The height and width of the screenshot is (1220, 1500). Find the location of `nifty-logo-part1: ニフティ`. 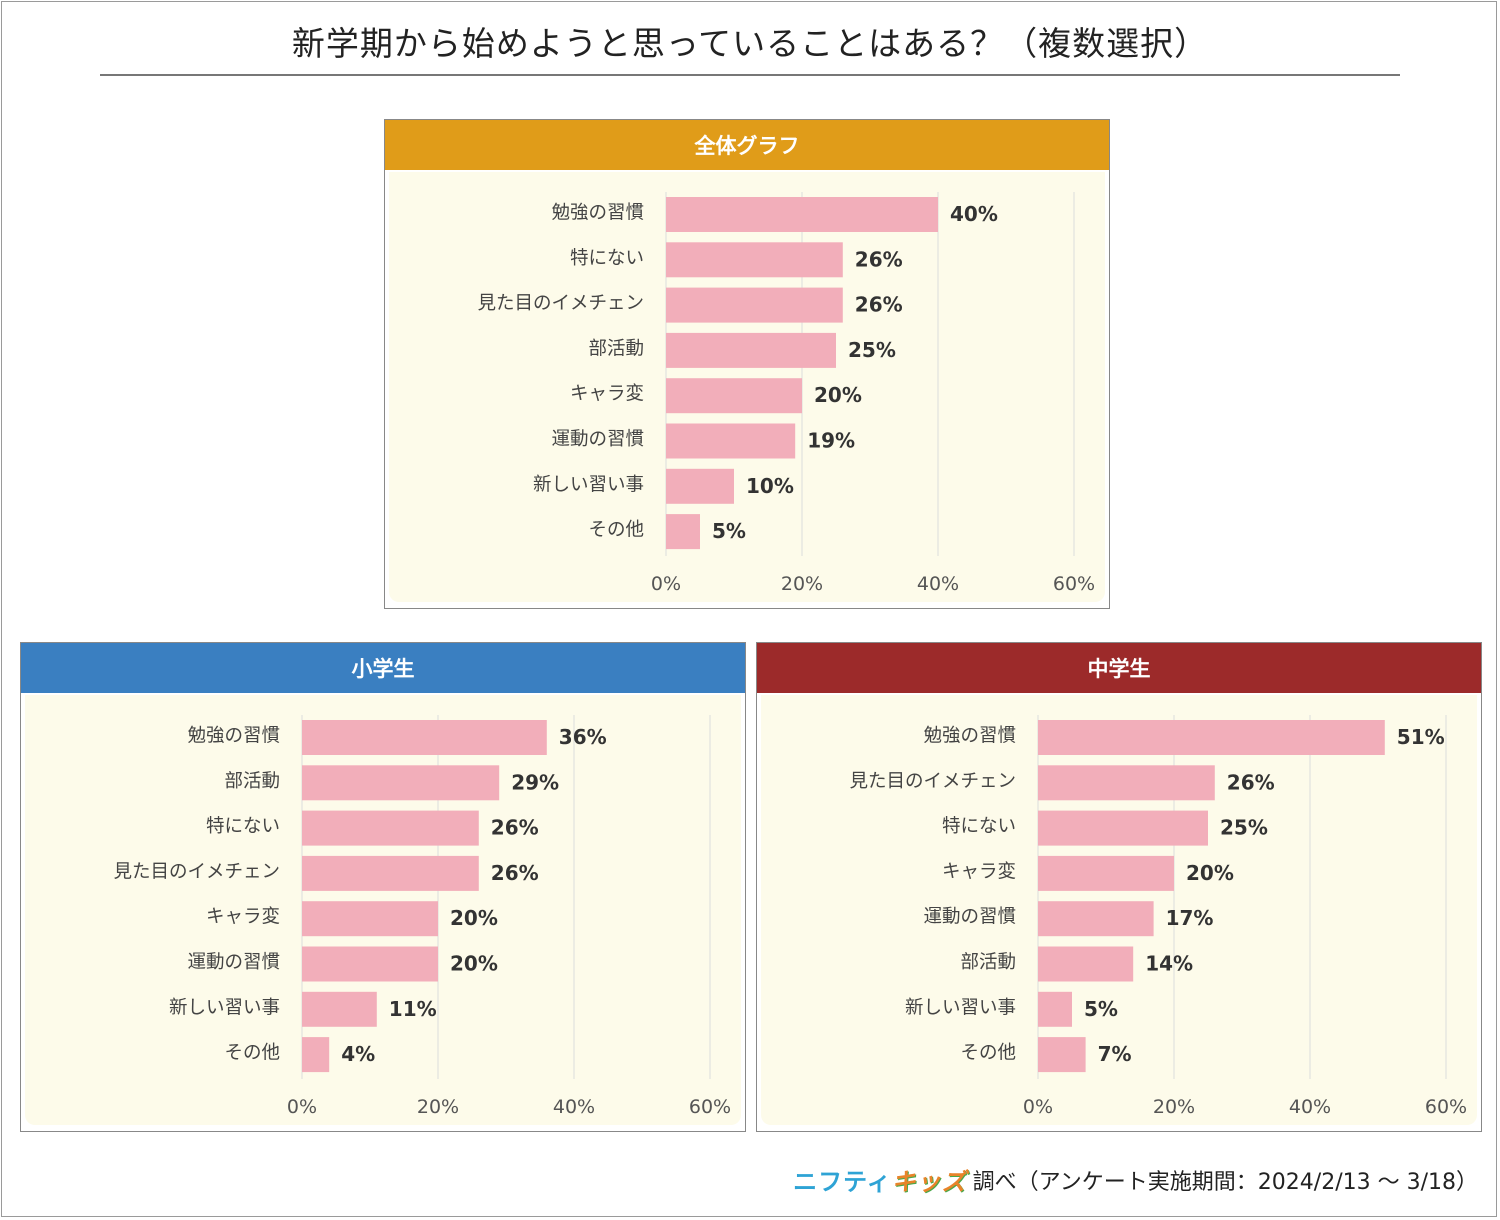

nifty-logo-part1: ニフティ is located at coordinates (842, 1182).